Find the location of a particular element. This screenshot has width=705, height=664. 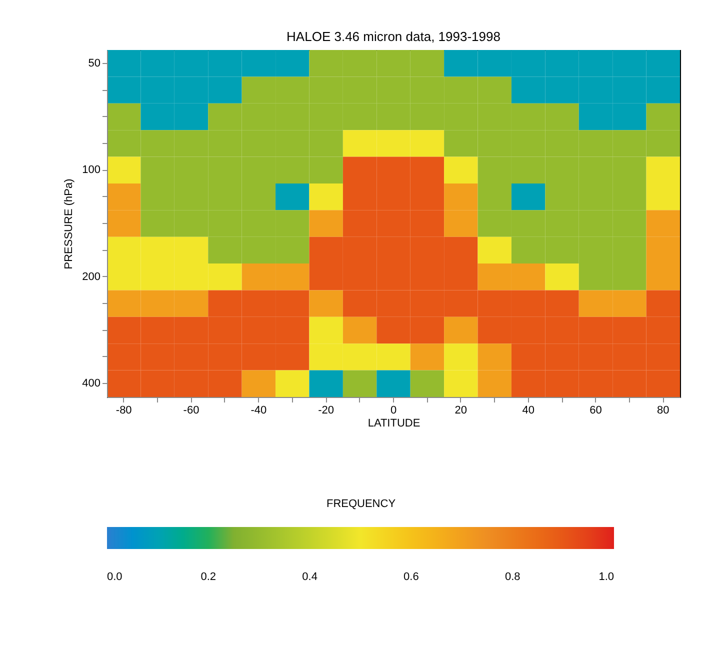

x-tick-label: 80 is located at coordinates (663, 410).